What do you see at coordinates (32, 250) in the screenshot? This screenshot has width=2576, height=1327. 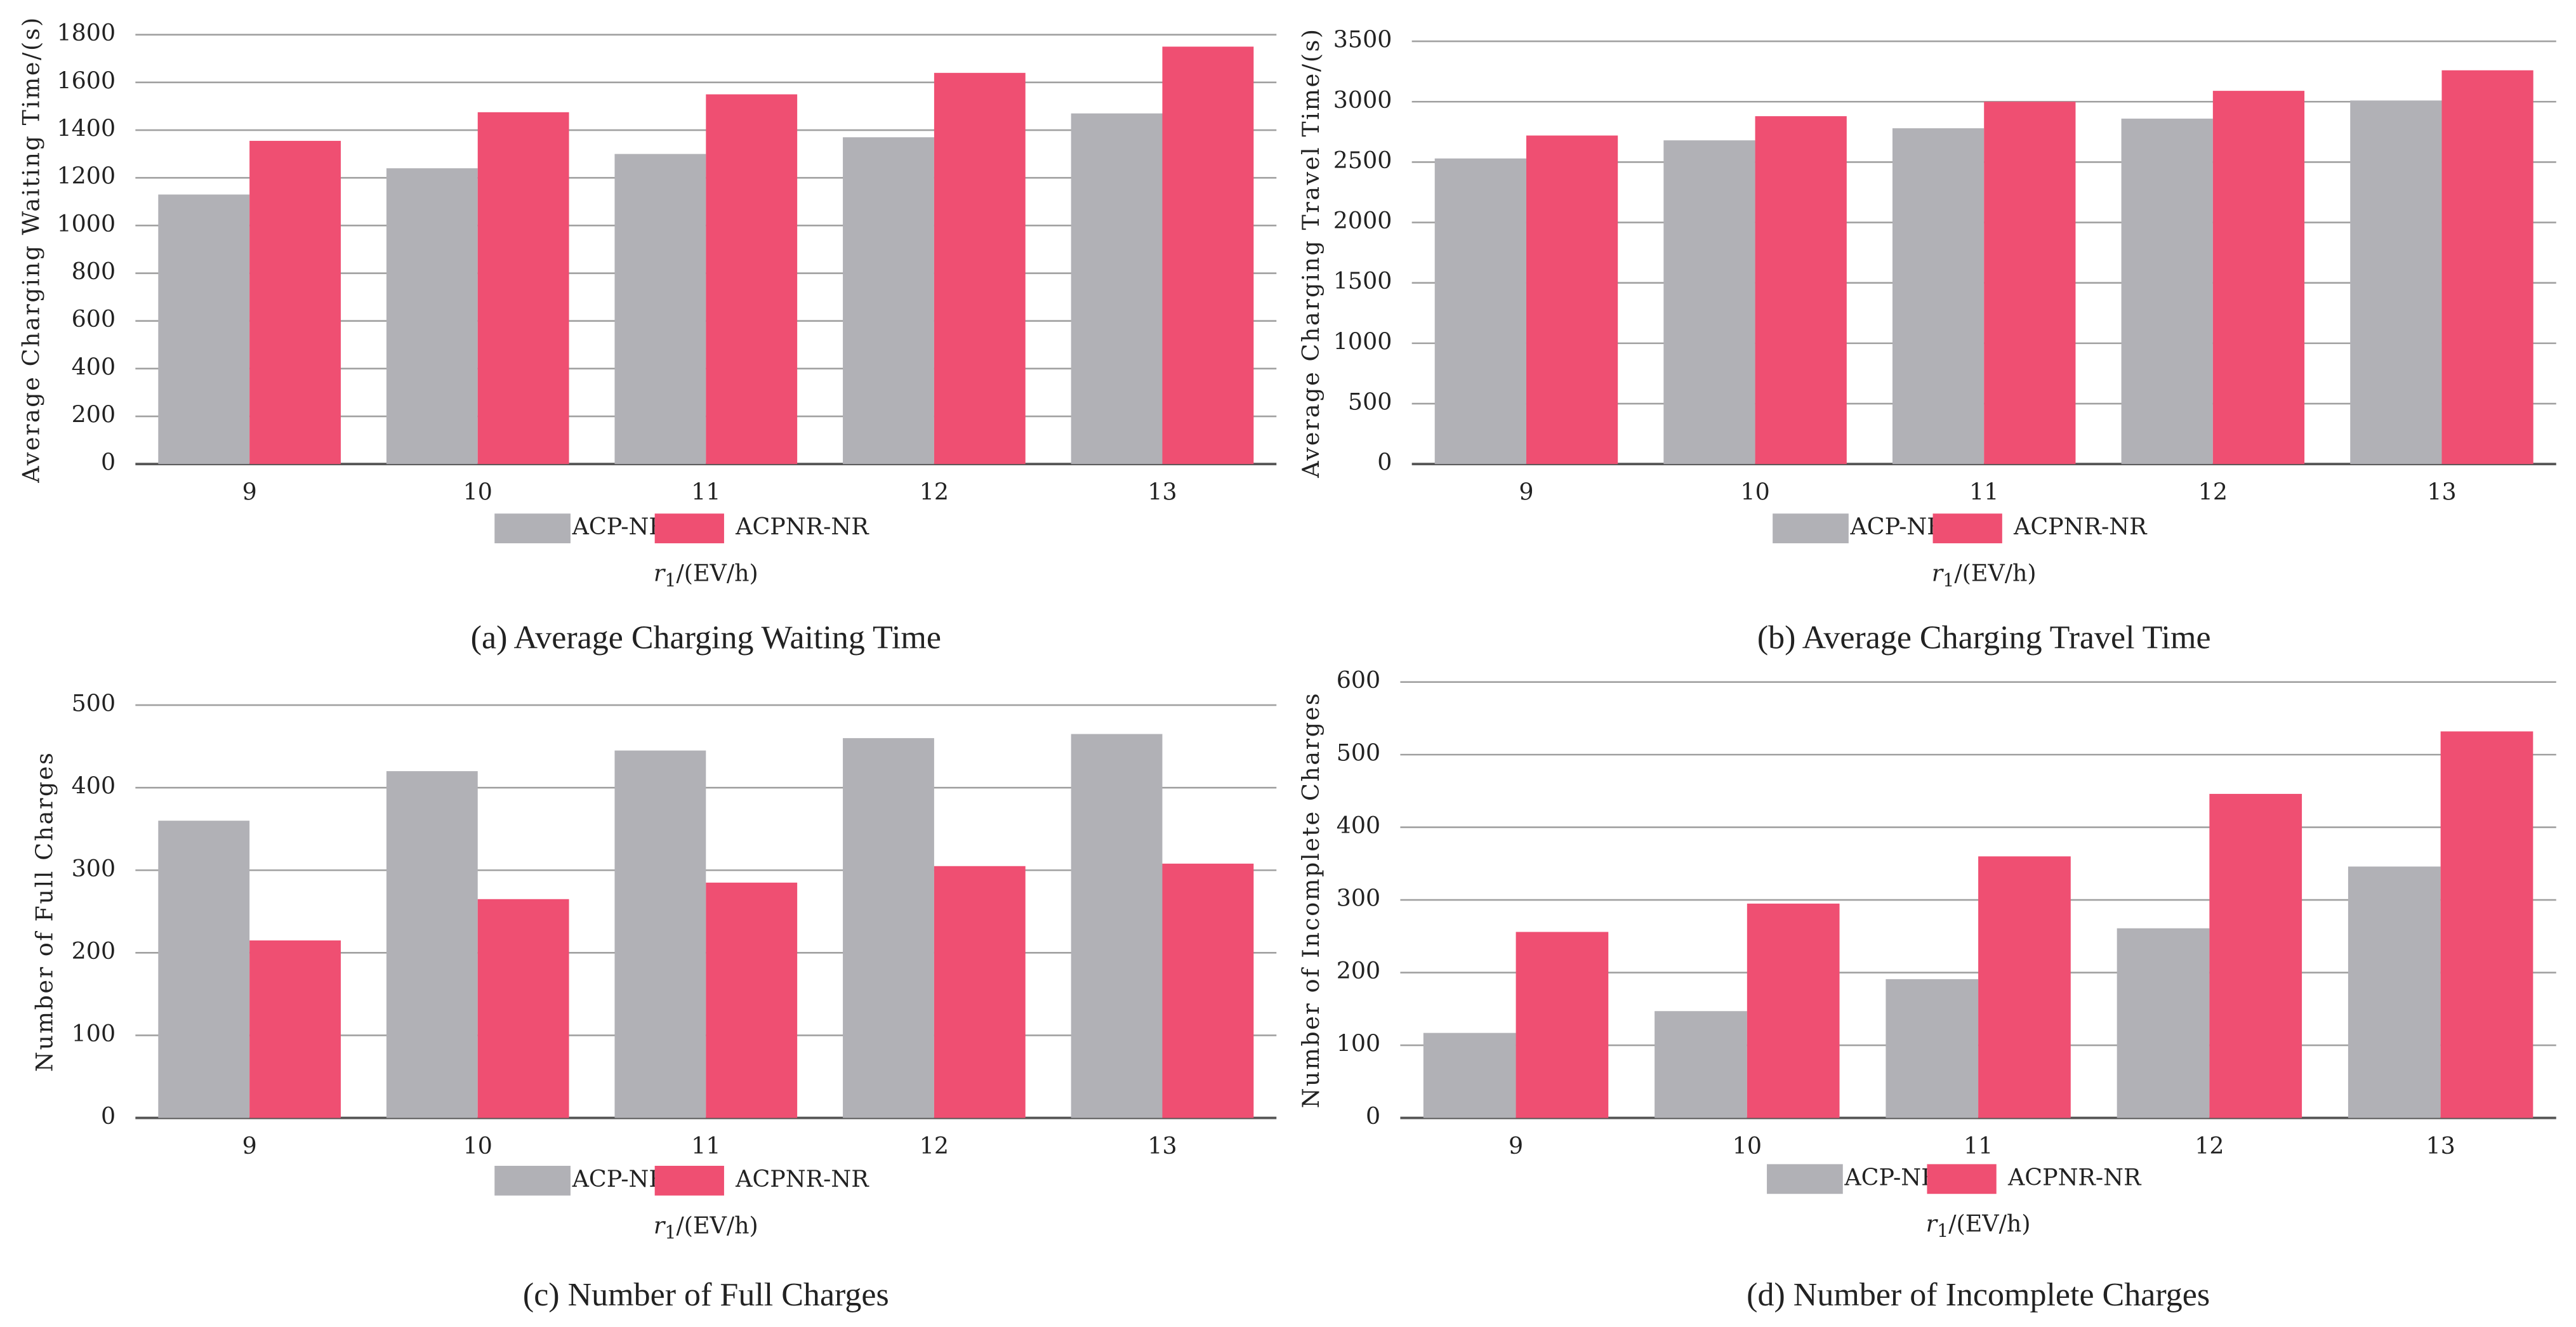 I see `y-axis-label: Average Charging Waiting Time/(s)` at bounding box center [32, 250].